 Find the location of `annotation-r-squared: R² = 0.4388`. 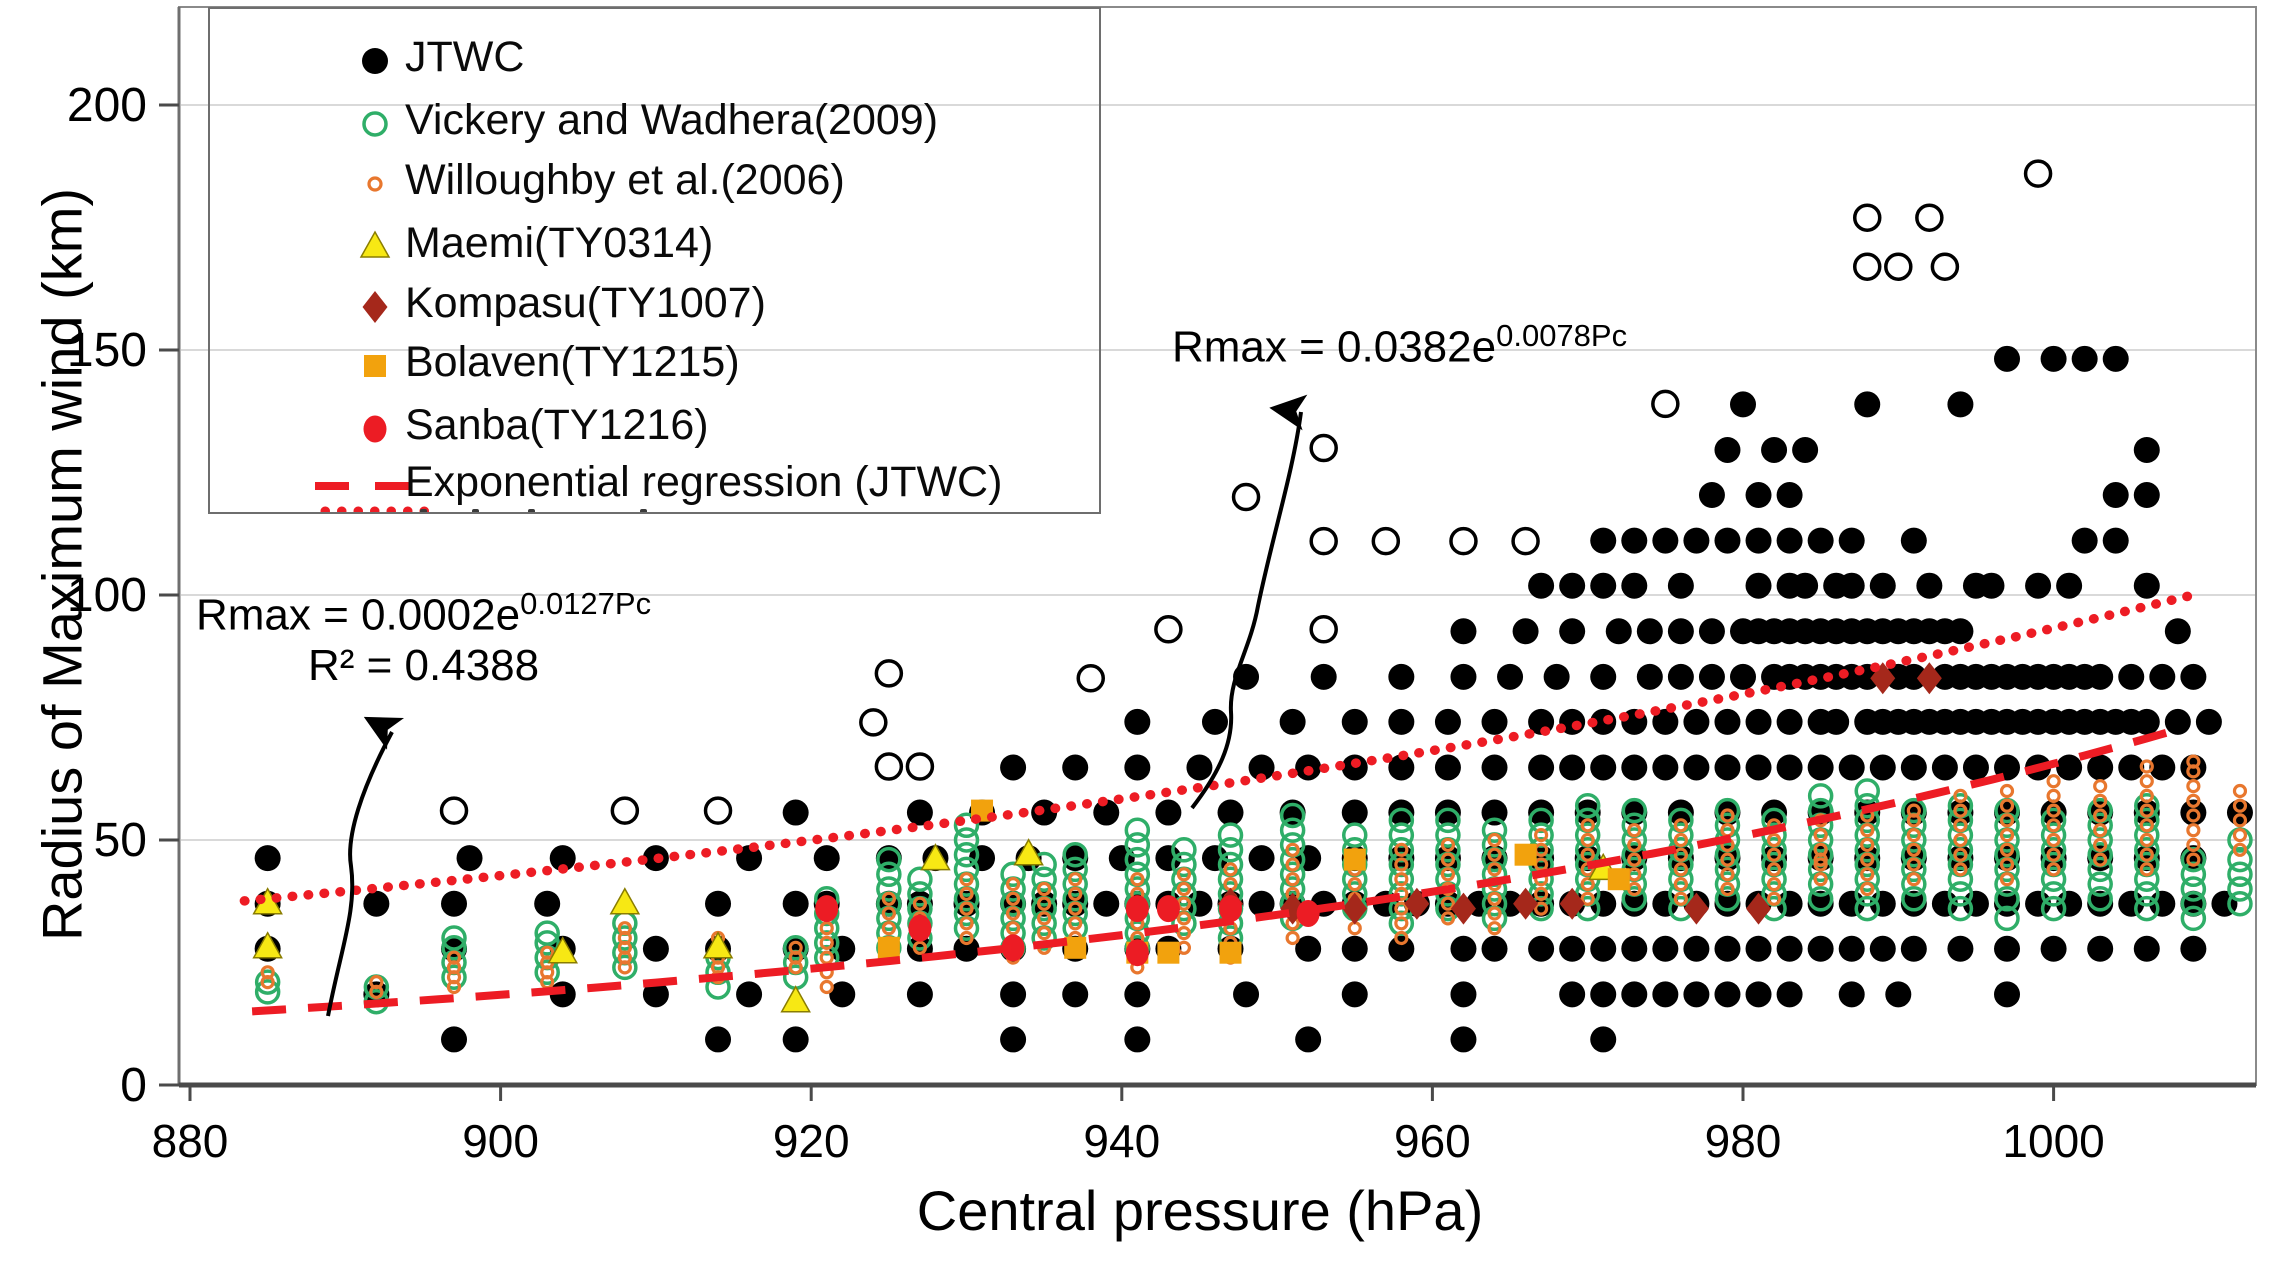

annotation-r-squared: R² = 0.4388 is located at coordinates (423, 665).